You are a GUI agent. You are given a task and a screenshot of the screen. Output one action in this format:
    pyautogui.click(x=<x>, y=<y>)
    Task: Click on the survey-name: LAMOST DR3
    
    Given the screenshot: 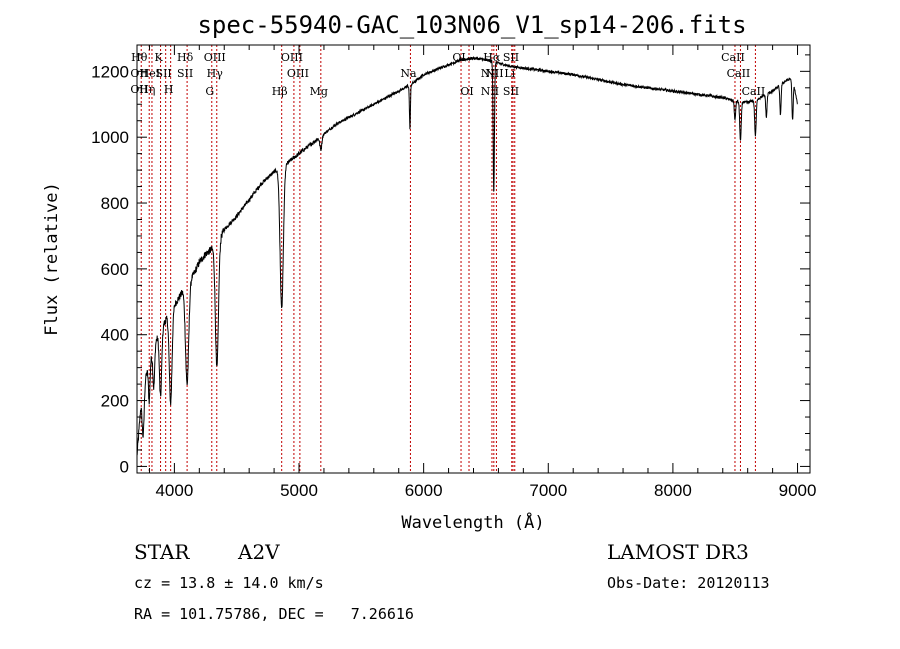 What is the action you would take?
    pyautogui.click(x=678, y=552)
    